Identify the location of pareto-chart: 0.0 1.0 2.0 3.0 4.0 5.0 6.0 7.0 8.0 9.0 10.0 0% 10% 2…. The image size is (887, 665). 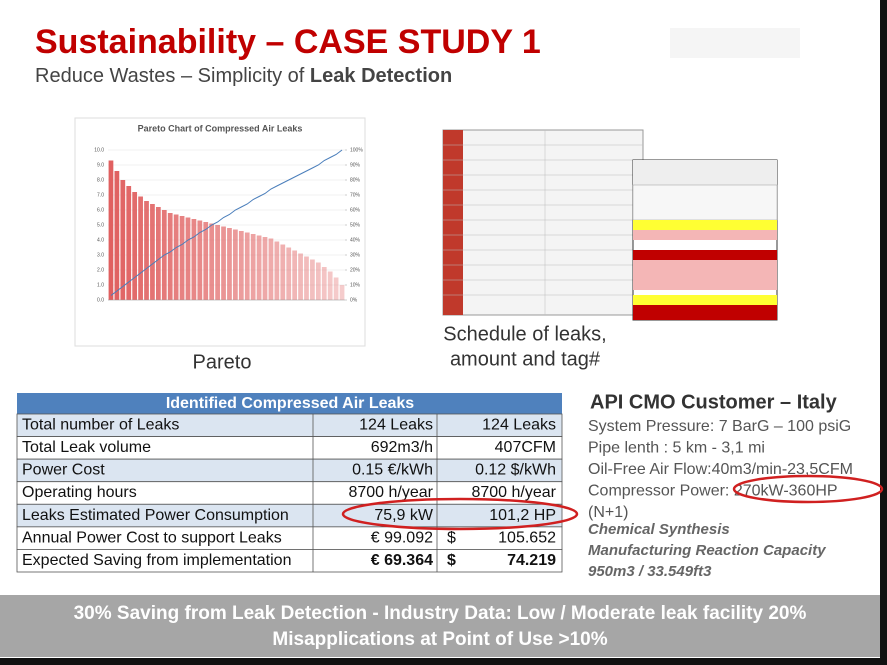
(228, 225).